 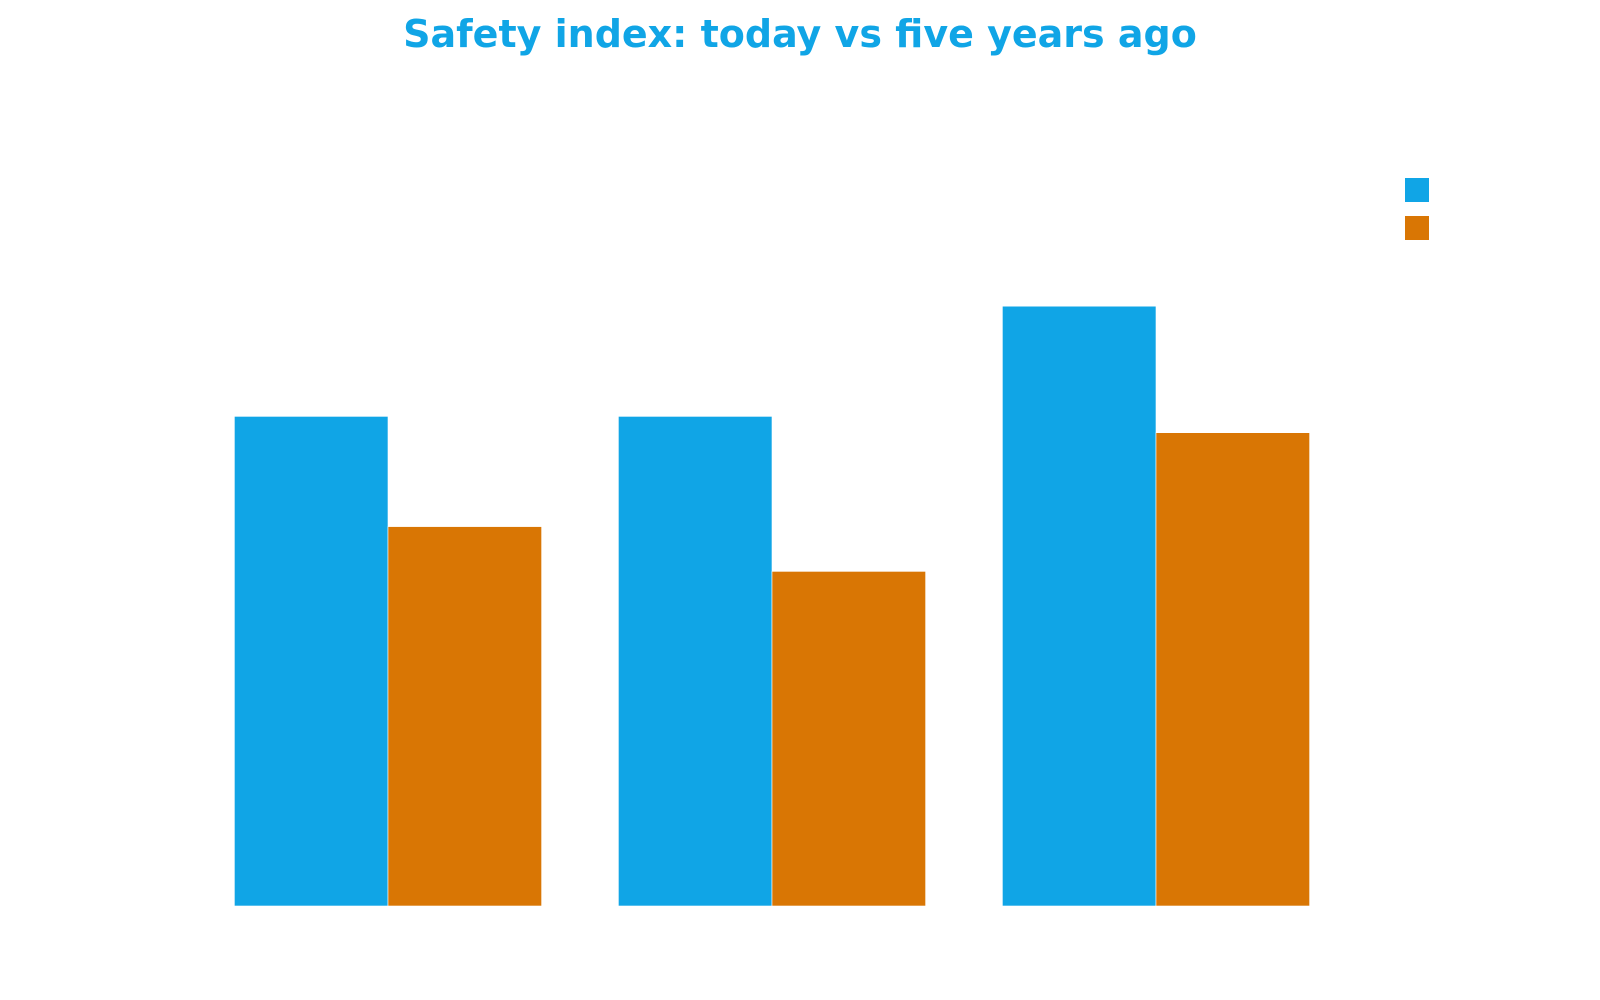 What do you see at coordinates (800, 34) in the screenshot?
I see `chart-title: Safety index: today vs five years ago` at bounding box center [800, 34].